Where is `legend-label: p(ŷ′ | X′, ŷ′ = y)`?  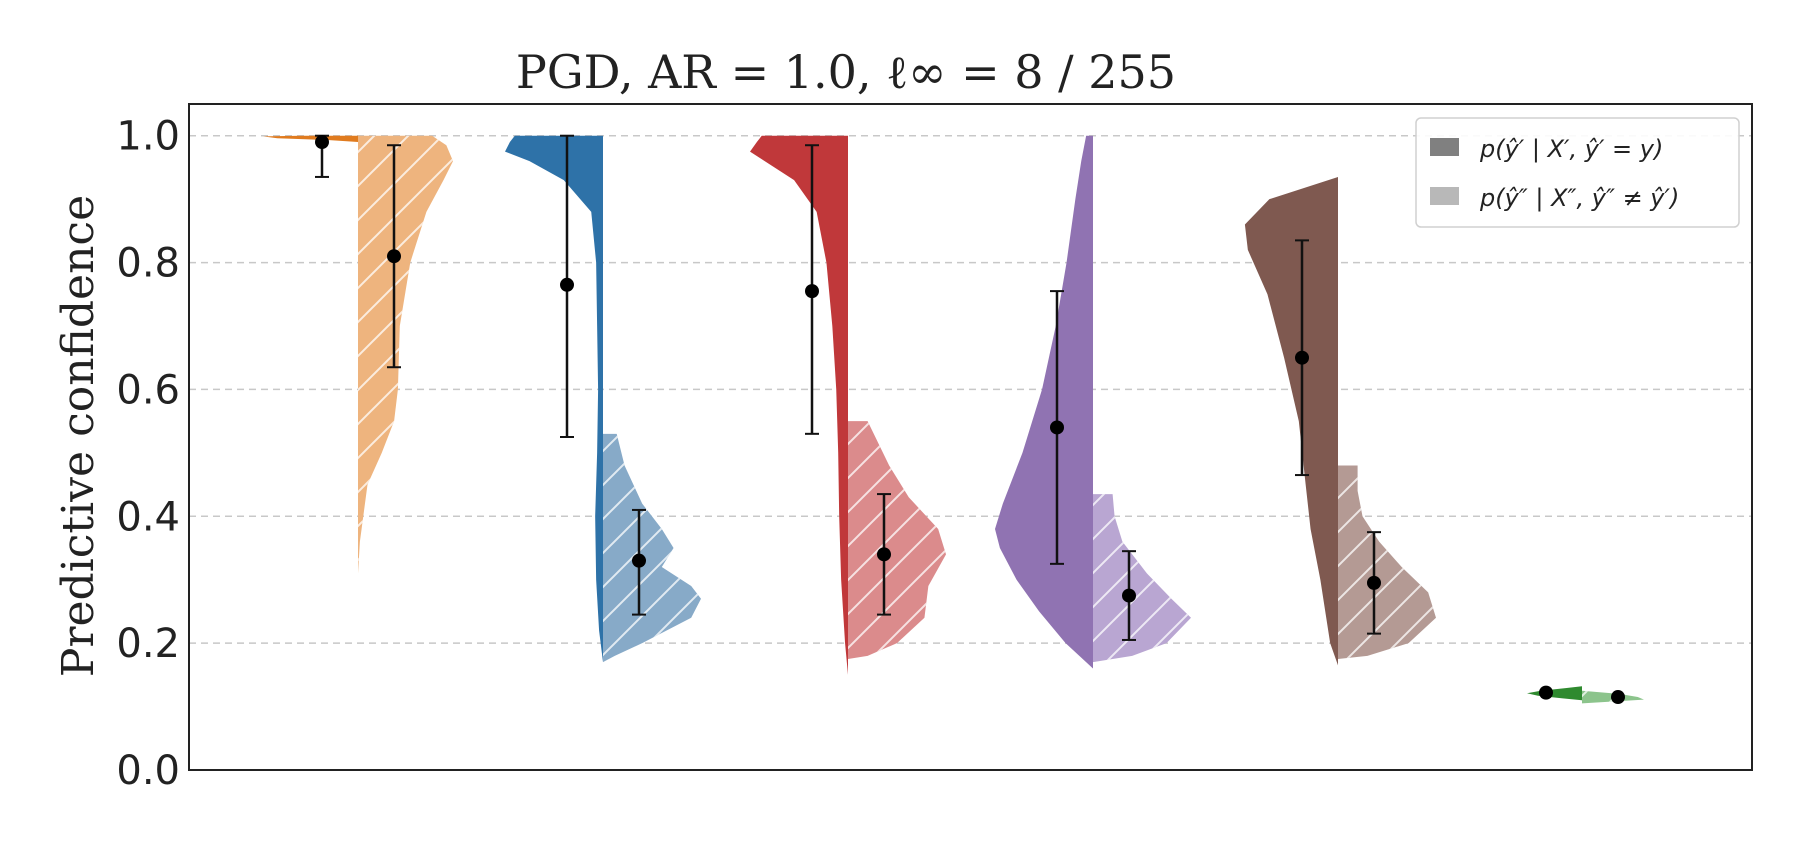
legend-label: p(ŷ′ | X′, ŷ′ = y) is located at coordinates (1571, 149).